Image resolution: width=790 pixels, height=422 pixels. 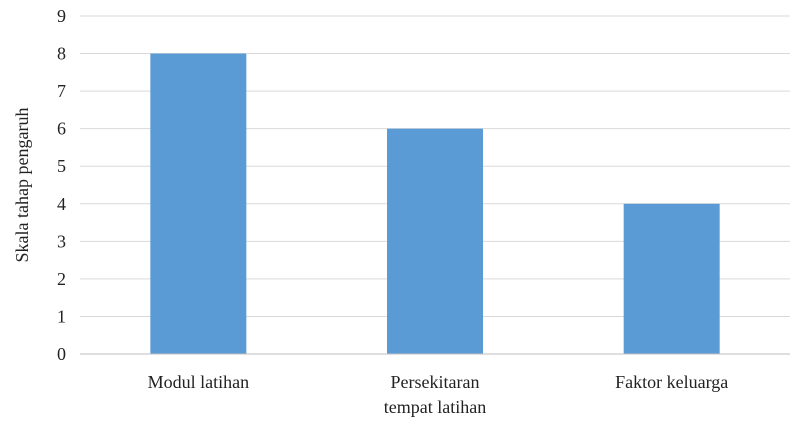 I want to click on y-axis-label: Skala tahap pengaruh, so click(x=22, y=185).